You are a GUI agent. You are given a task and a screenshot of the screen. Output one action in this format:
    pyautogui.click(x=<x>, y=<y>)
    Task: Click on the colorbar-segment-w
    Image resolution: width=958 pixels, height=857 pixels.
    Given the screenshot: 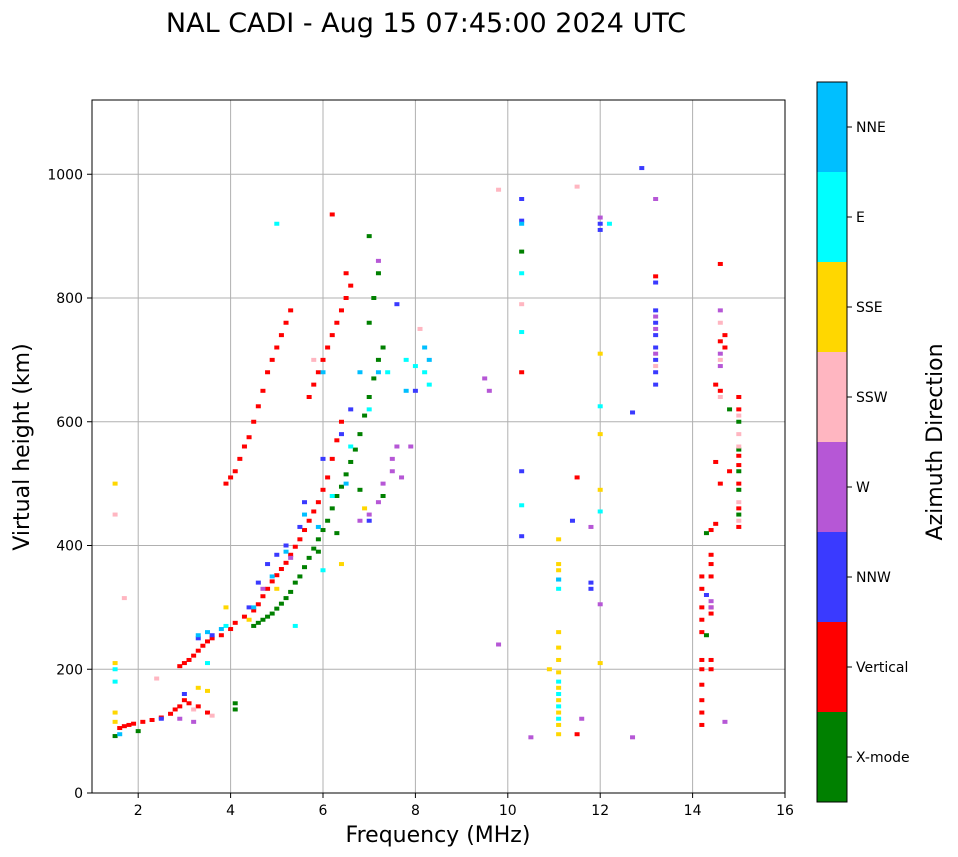 What is the action you would take?
    pyautogui.click(x=832, y=487)
    